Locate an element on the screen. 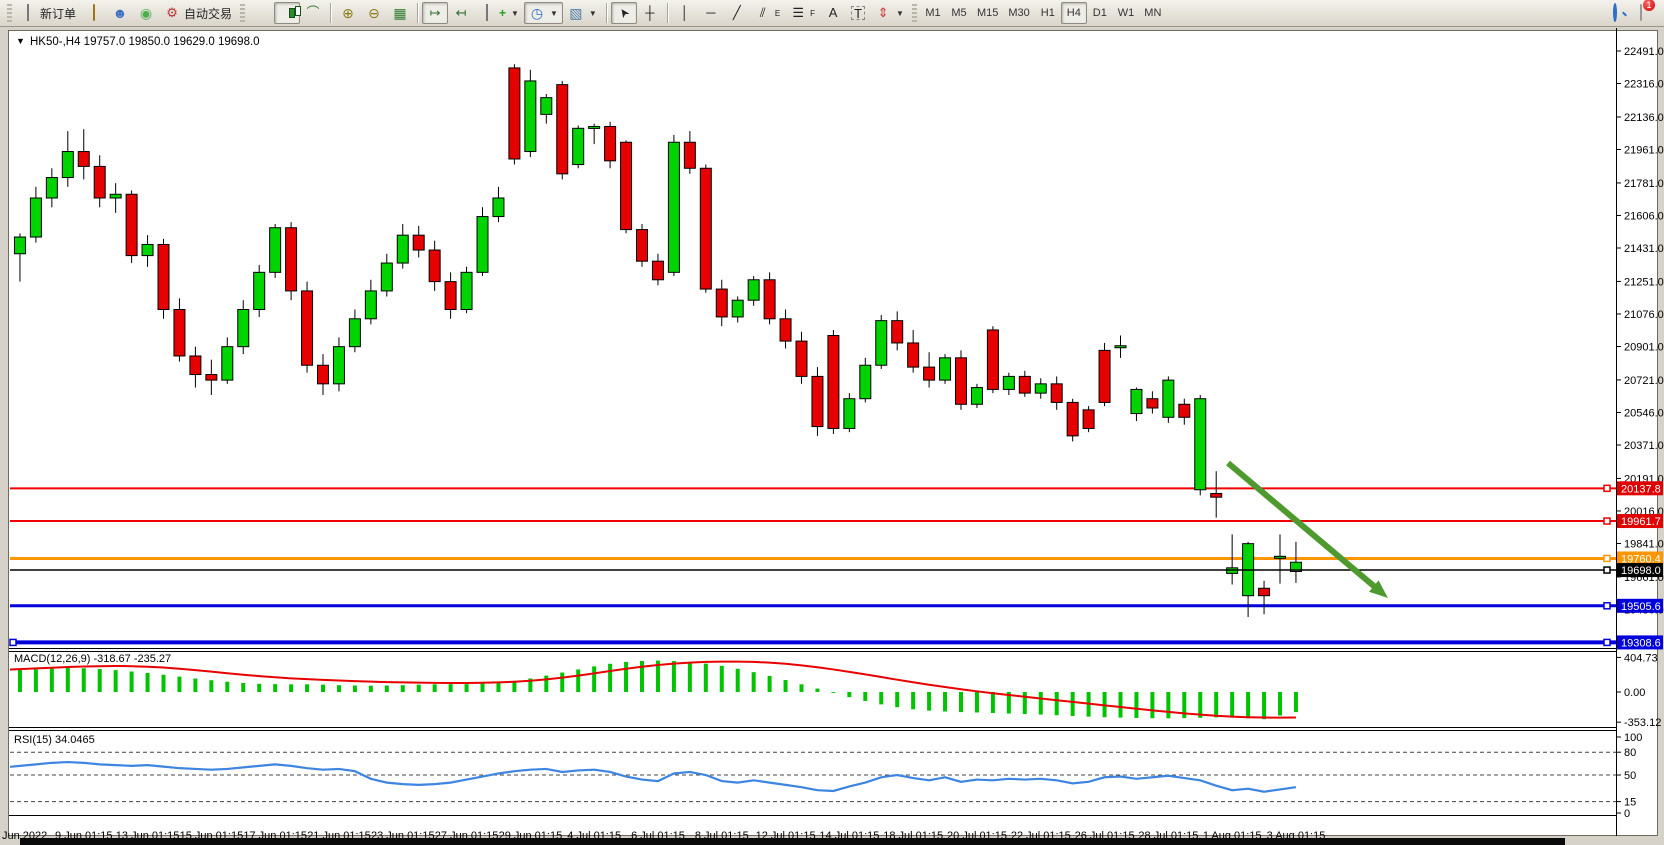 This screenshot has height=845, width=1664. autotrade-button: ⚙ 自动交易 is located at coordinates (198, 13).